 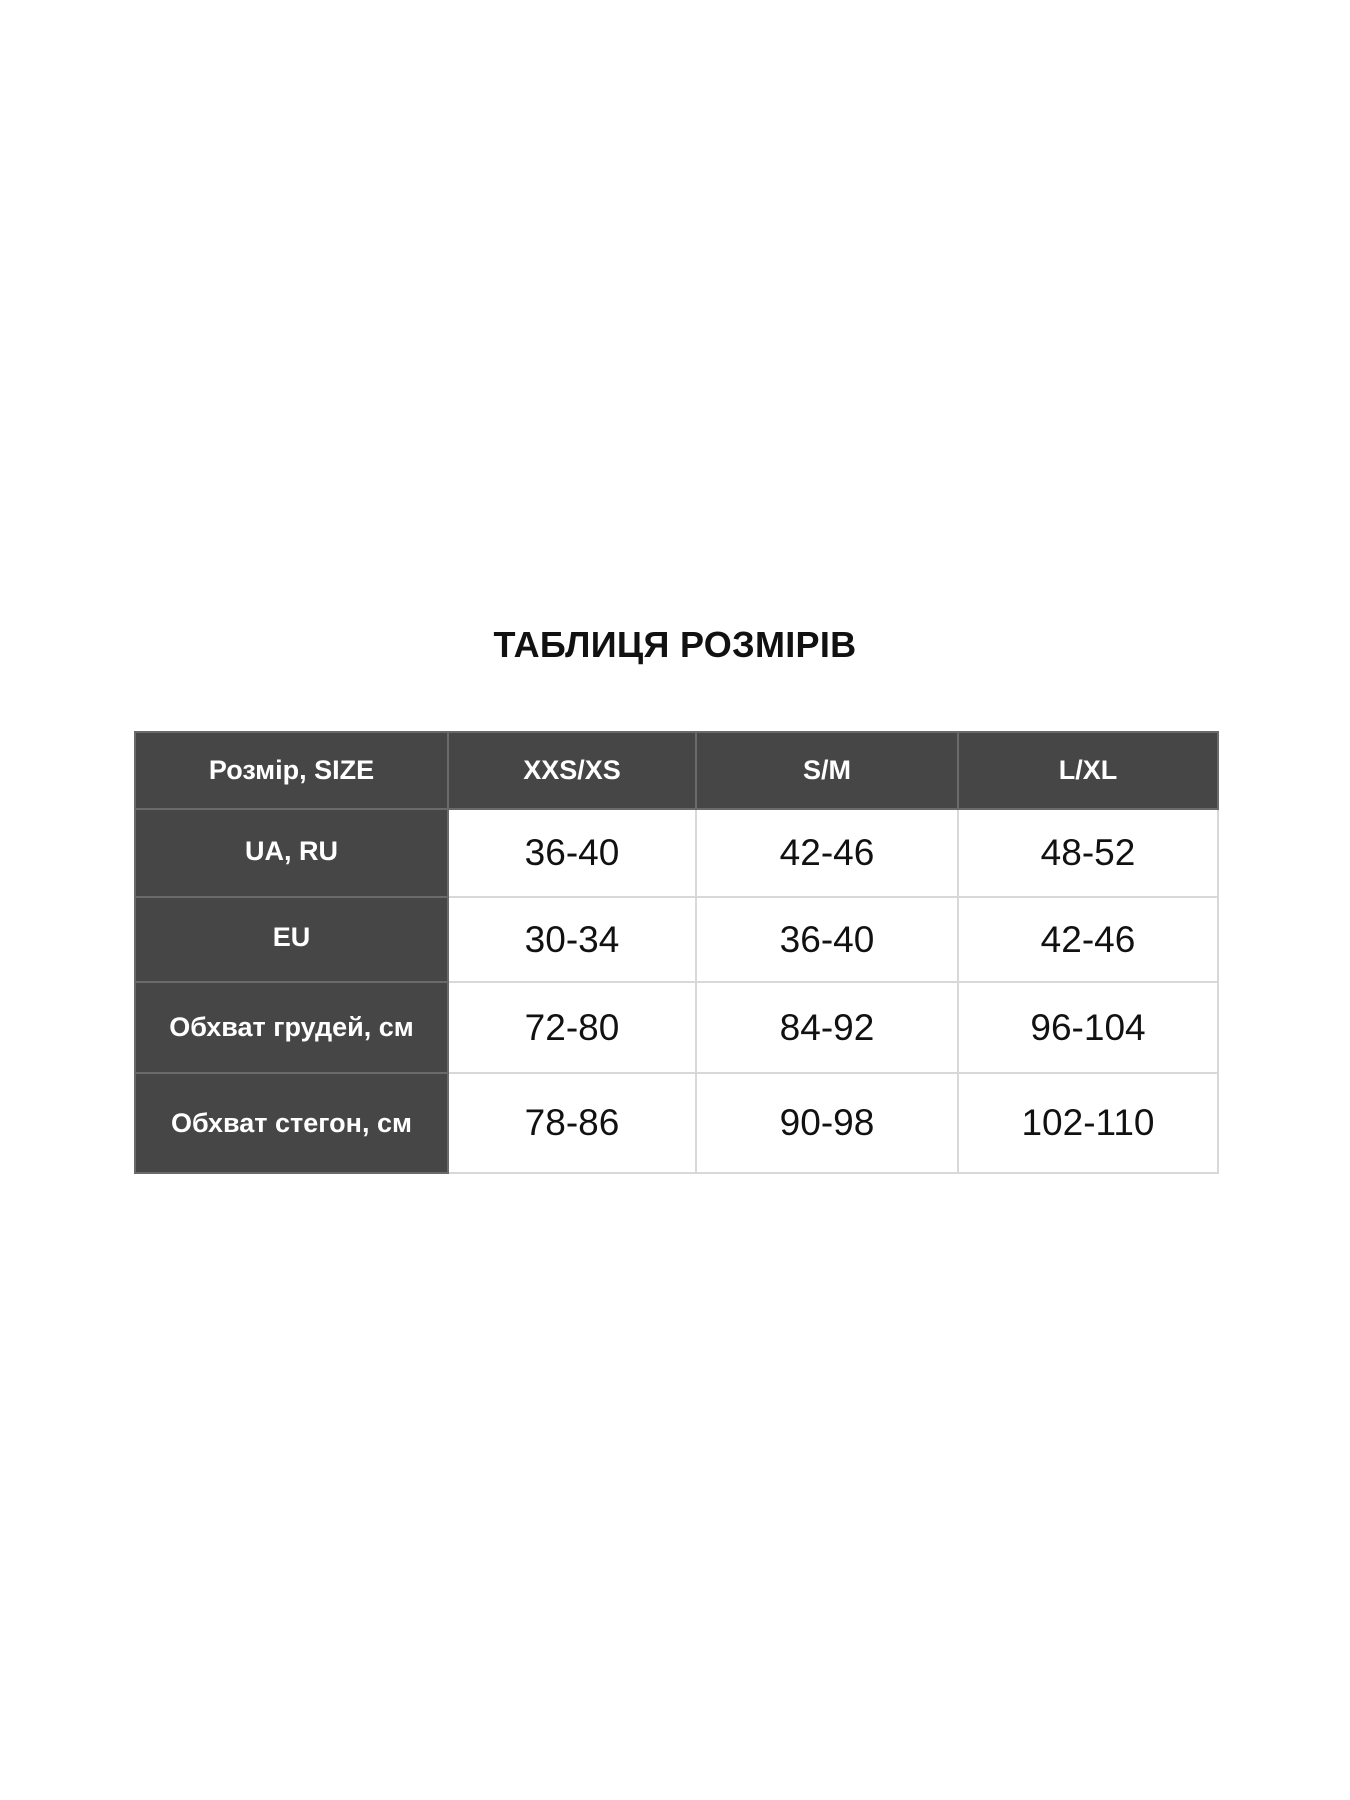 I want to click on table-cell: 48-52, so click(x=1088, y=853).